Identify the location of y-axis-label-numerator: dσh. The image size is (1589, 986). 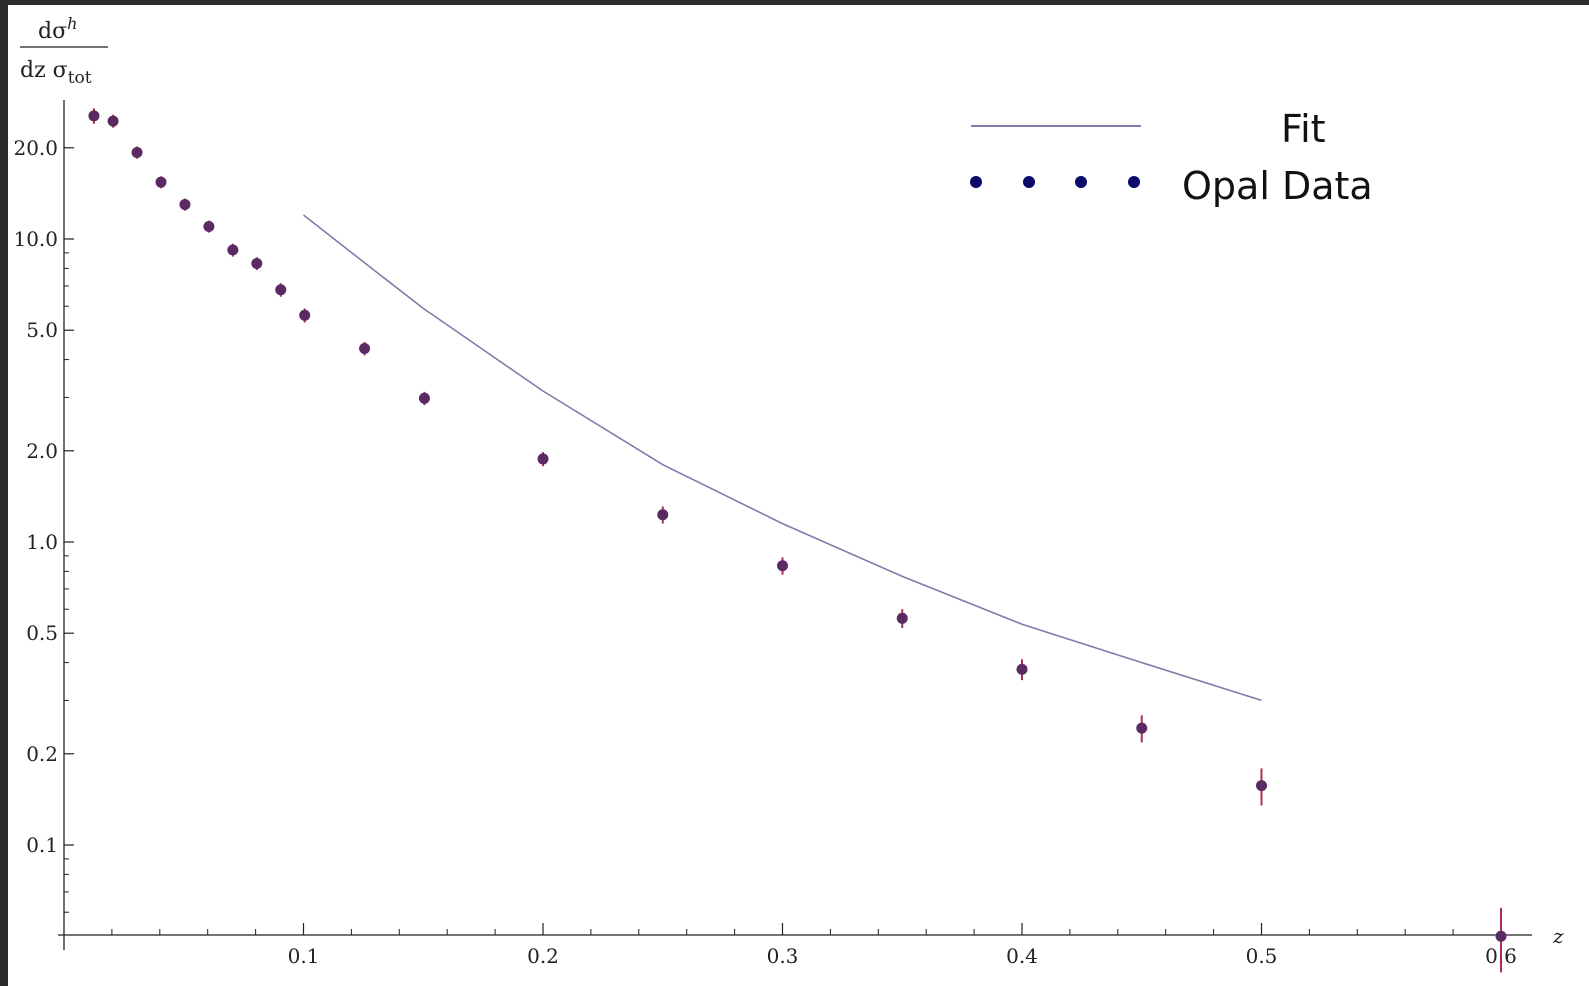
(57, 29).